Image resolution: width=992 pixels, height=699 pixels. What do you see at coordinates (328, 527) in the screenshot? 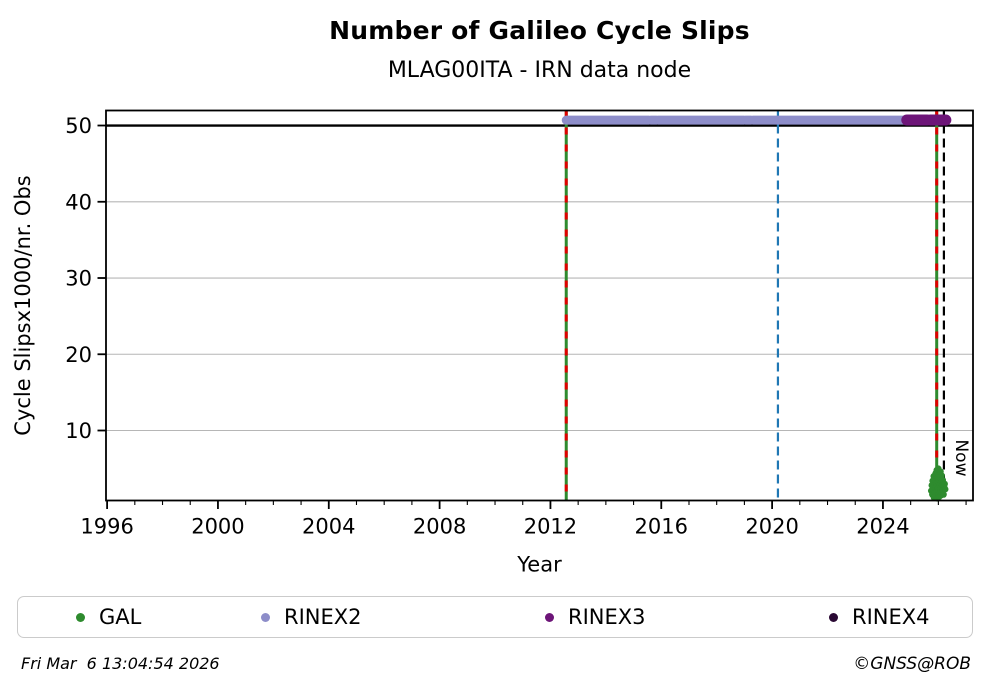
I see `x-tick-label: 2004` at bounding box center [328, 527].